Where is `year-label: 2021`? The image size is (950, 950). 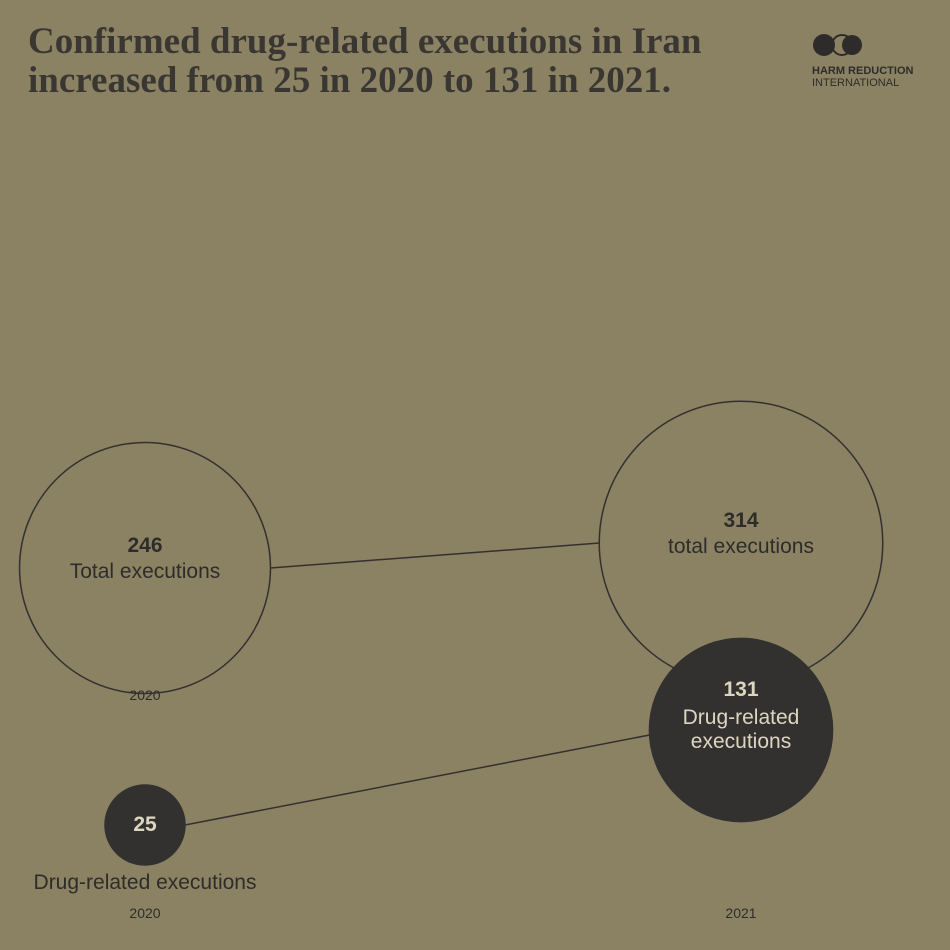 year-label: 2021 is located at coordinates (741, 913).